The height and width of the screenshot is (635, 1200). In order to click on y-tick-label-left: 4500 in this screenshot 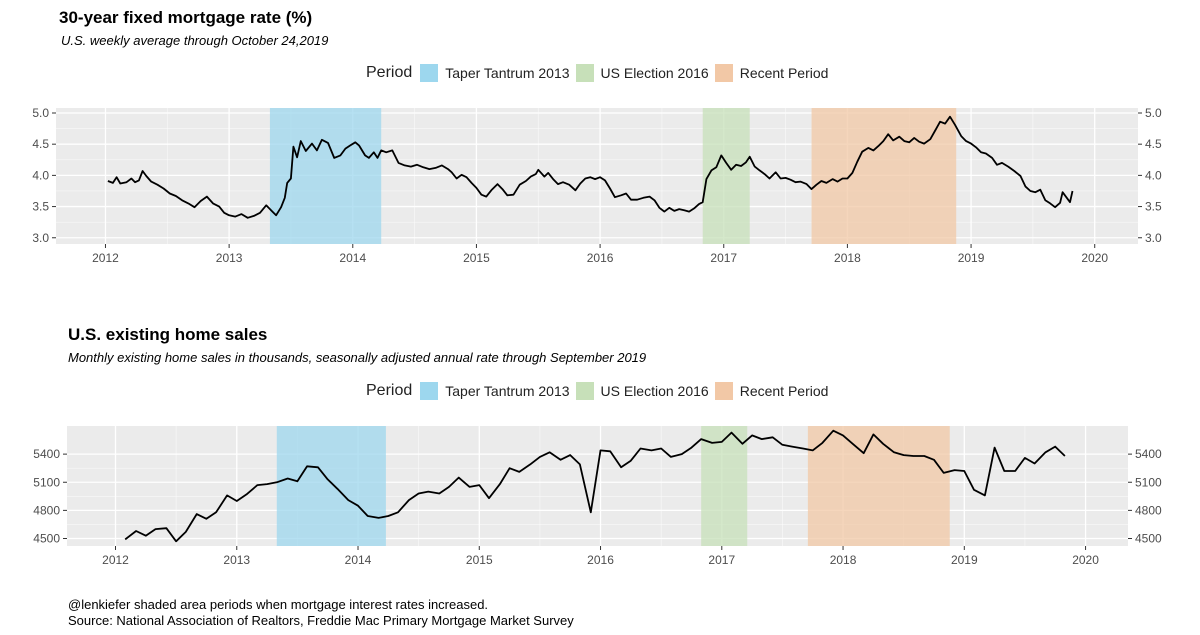, I will do `click(46, 539)`.